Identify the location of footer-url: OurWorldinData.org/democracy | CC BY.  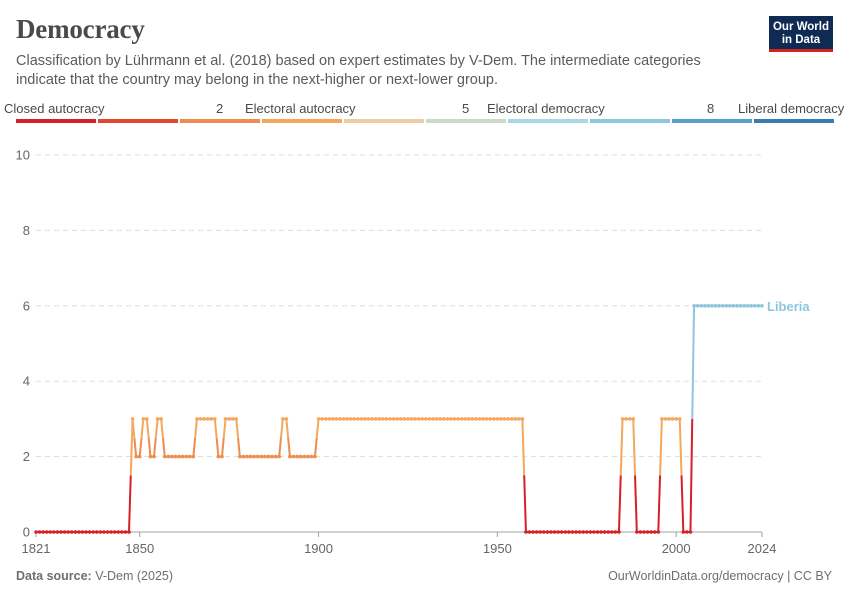
(720, 576).